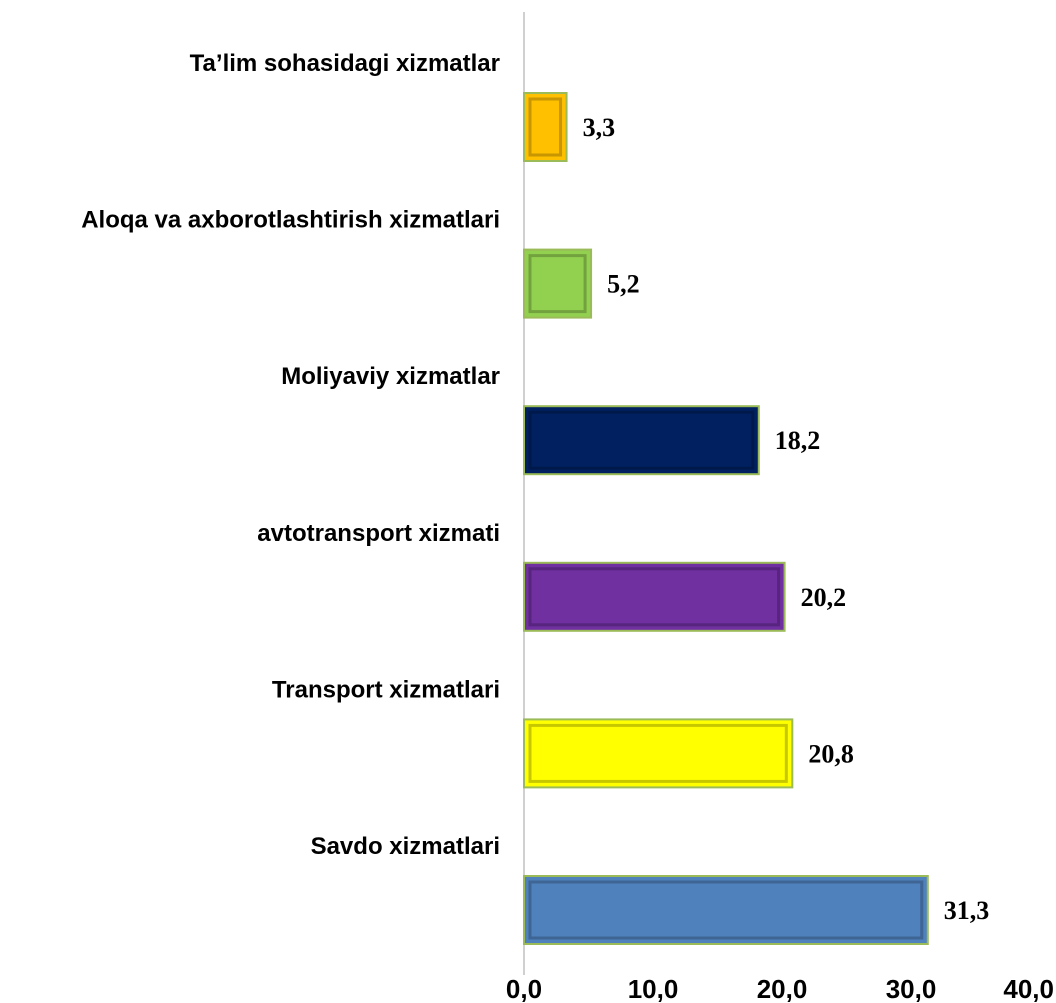 The height and width of the screenshot is (1003, 1056). What do you see at coordinates (524, 988) in the screenshot?
I see `x-tick-label: 0,0` at bounding box center [524, 988].